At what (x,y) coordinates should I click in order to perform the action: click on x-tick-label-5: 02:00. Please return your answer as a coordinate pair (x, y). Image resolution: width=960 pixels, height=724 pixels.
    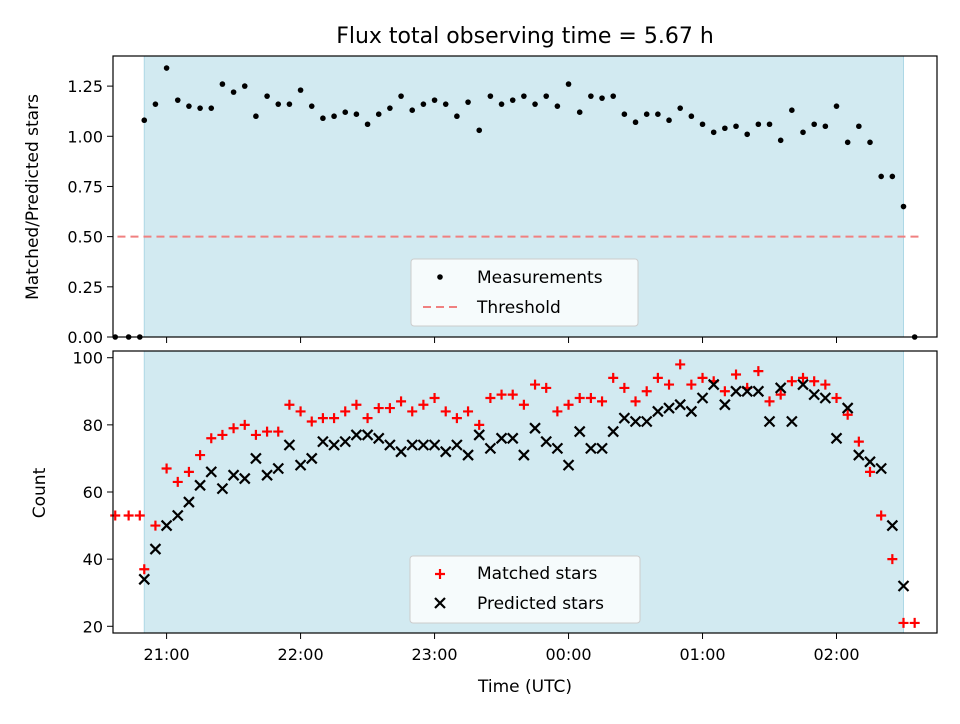
    Looking at the image, I should click on (836, 654).